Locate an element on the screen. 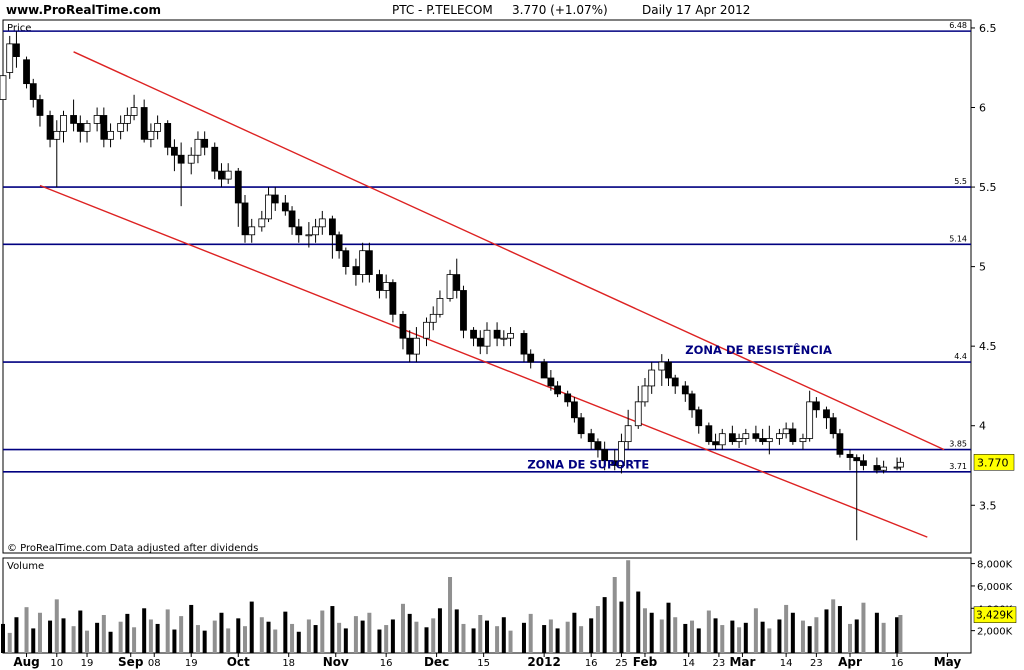 Image resolution: width=1024 pixels, height=670 pixels. last-price-box is located at coordinates (994, 462).